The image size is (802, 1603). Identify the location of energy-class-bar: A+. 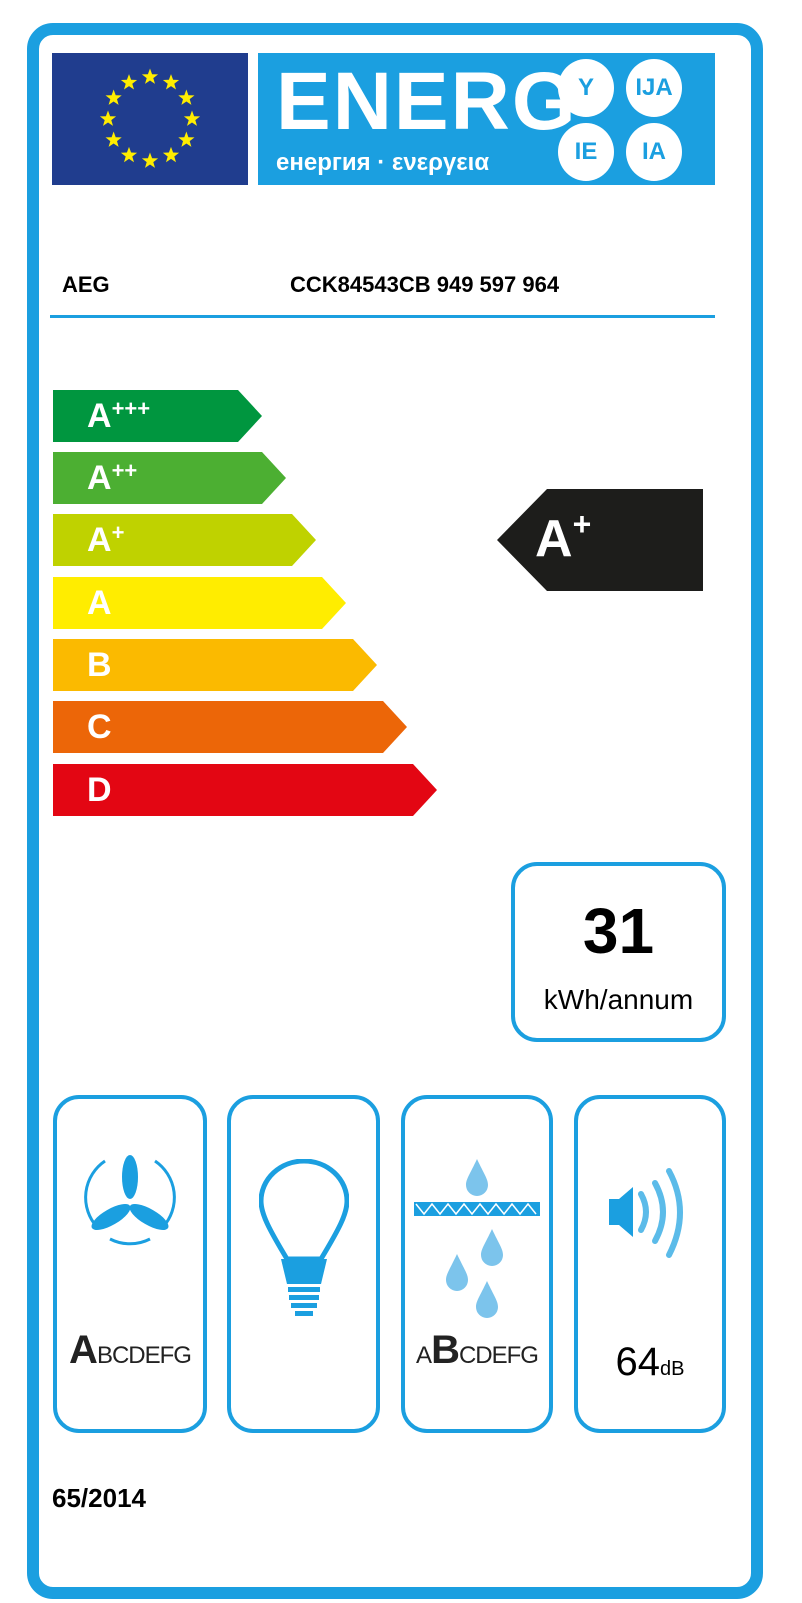
(184, 540).